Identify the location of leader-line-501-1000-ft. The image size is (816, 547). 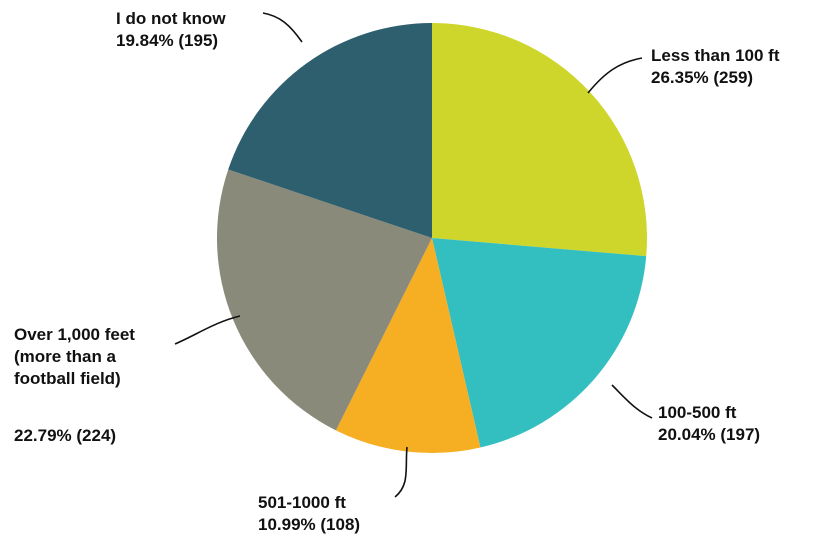
(401, 472).